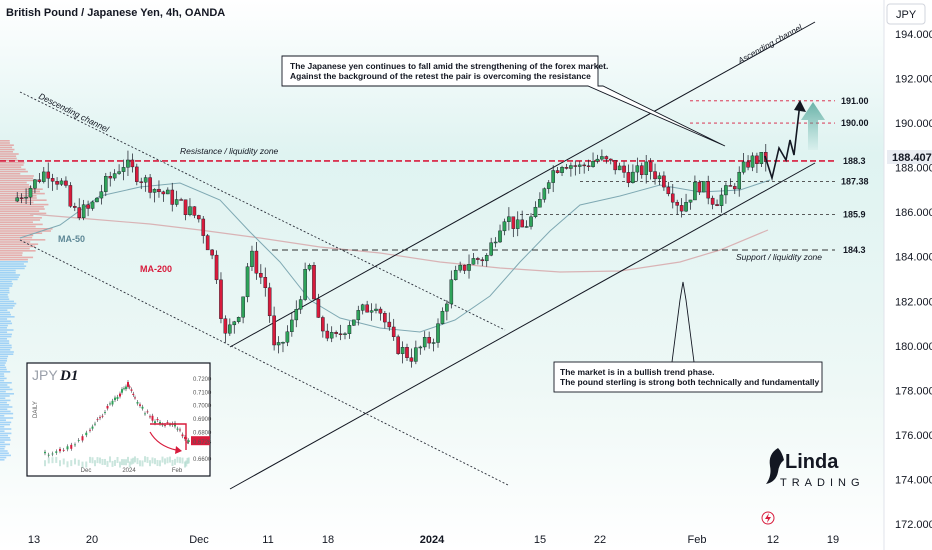 Image resolution: width=932 pixels, height=550 pixels. Describe the element at coordinates (68, 376) in the screenshot. I see `inset-timeframe: D1` at that location.